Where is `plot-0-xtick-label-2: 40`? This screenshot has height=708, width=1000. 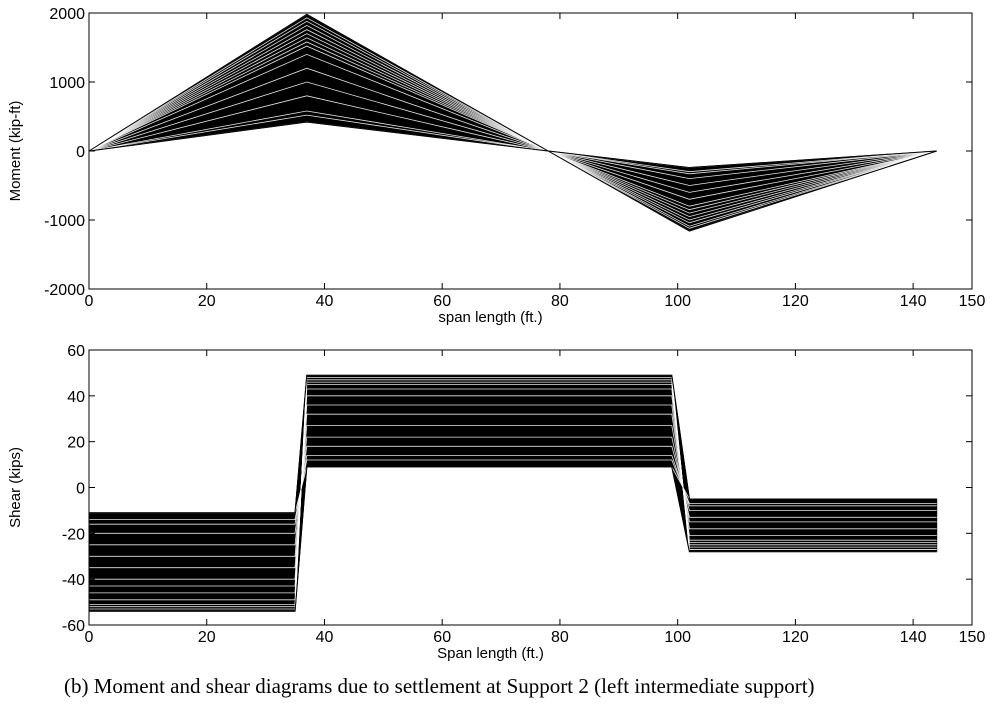 plot-0-xtick-label-2: 40 is located at coordinates (325, 301).